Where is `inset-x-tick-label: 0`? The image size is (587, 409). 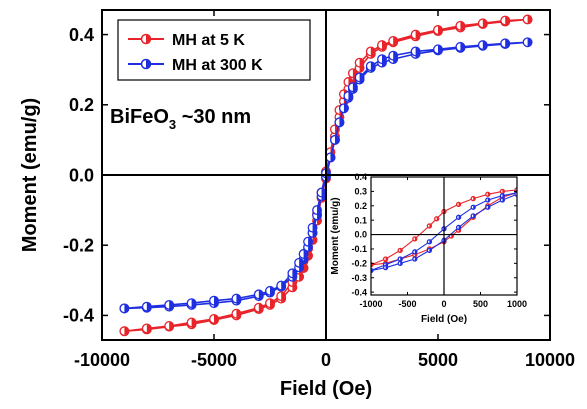
inset-x-tick-label: 0 is located at coordinates (443, 304).